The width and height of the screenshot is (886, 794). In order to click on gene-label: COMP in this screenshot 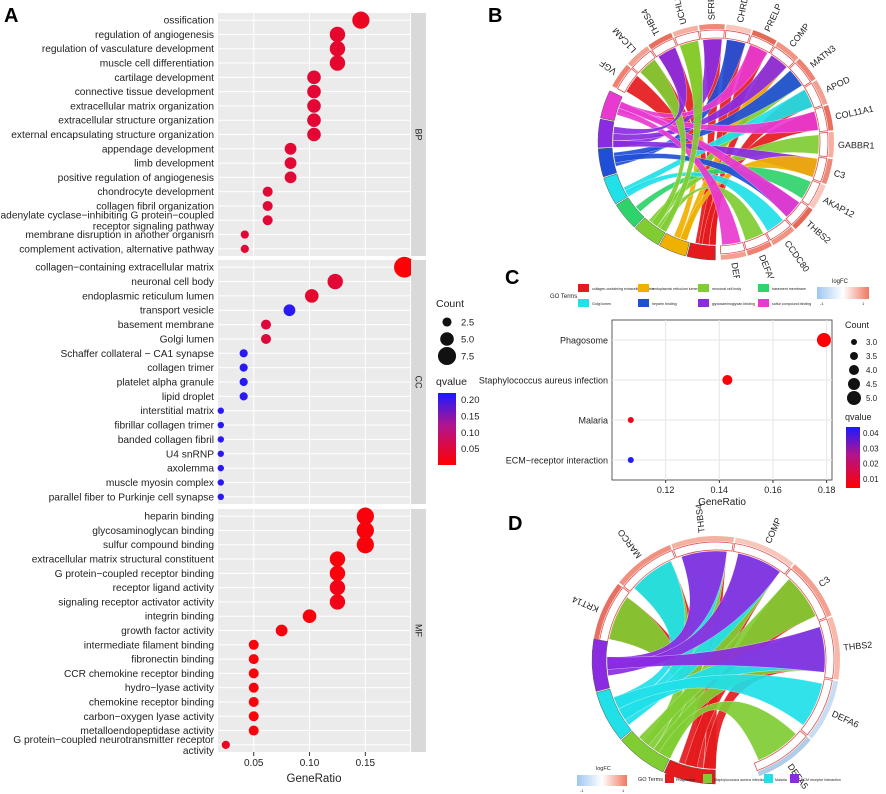, I will do `click(773, 530)`.